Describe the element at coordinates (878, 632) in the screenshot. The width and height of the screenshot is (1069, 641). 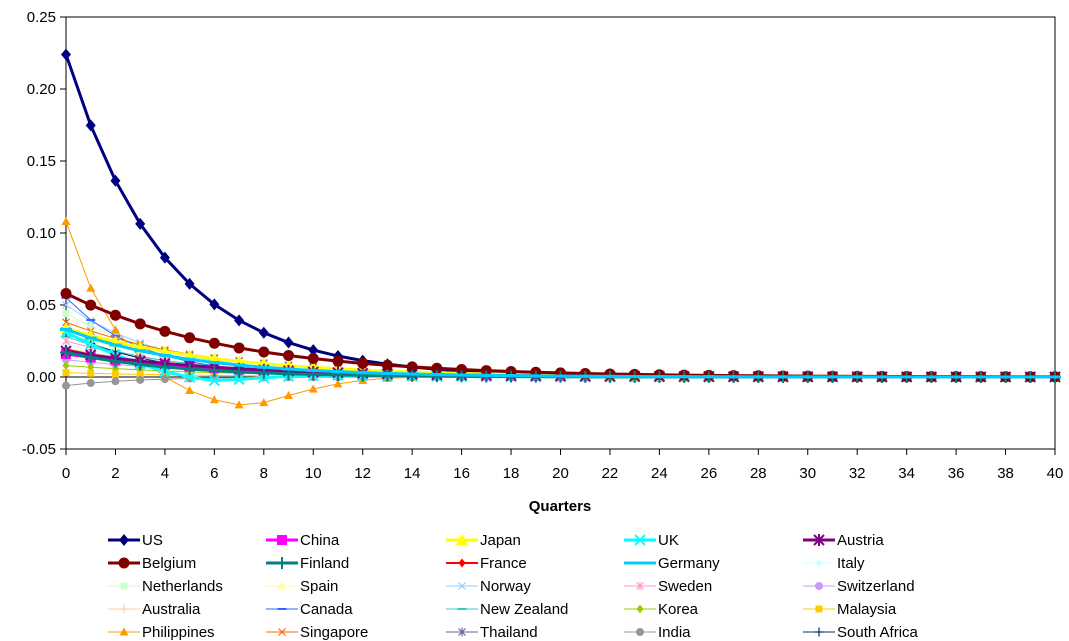
I see `legend-label: South Africa` at that location.